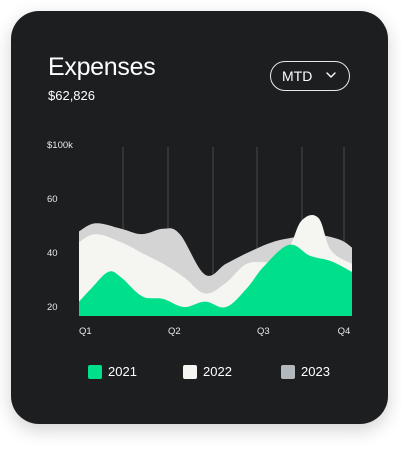  What do you see at coordinates (60, 145) in the screenshot?
I see `y-tick-label: $100k` at bounding box center [60, 145].